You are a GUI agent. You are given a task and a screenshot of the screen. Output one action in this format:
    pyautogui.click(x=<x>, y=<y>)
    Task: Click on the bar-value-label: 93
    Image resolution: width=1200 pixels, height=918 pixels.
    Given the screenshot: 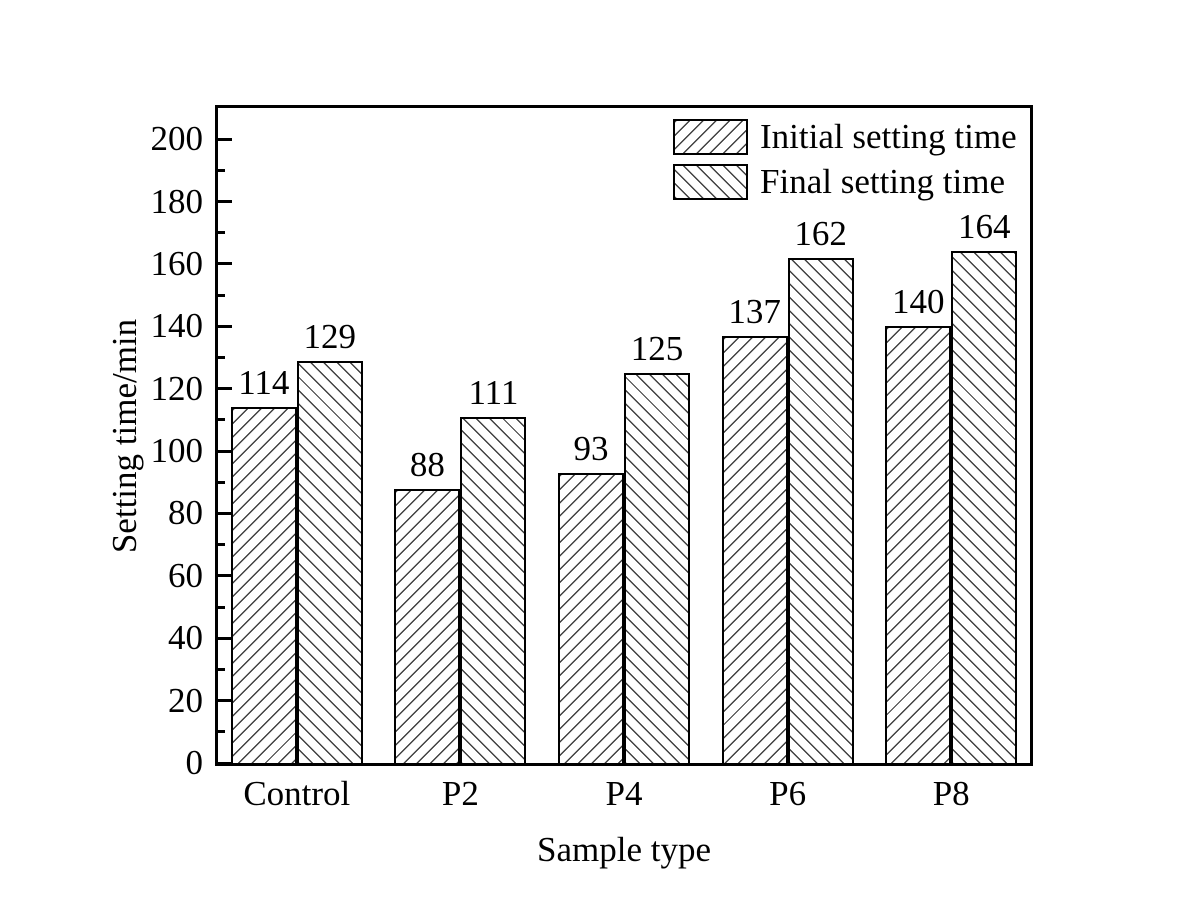 What is the action you would take?
    pyautogui.click(x=591, y=448)
    